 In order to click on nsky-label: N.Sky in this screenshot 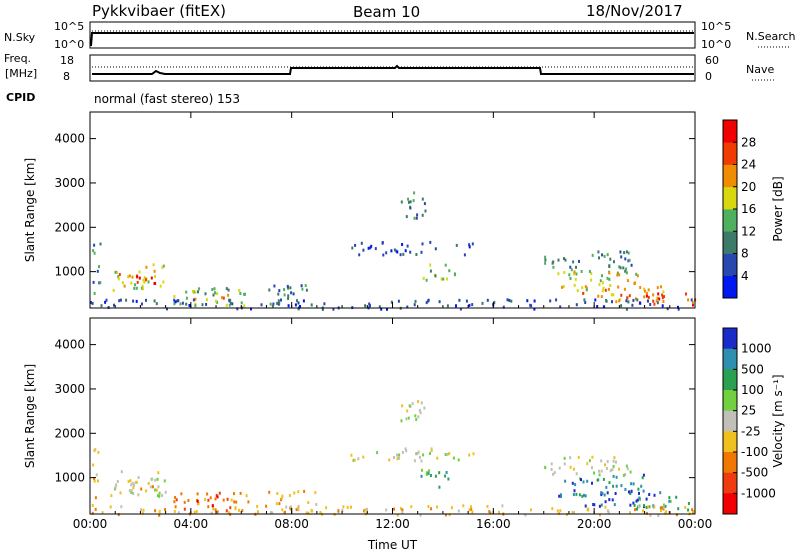, I will do `click(20, 37)`.